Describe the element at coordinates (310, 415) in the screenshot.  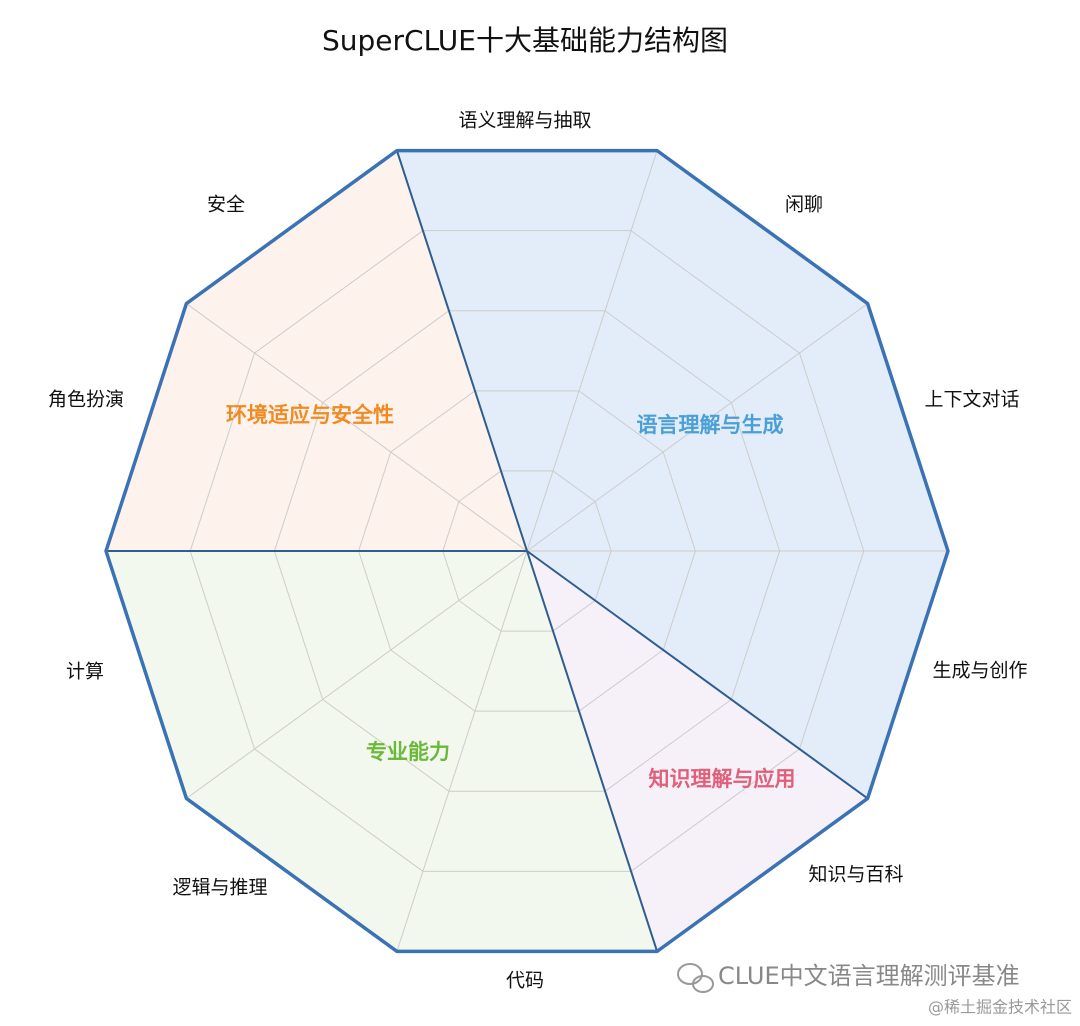
I see `group-label: 环境适应与安全性` at that location.